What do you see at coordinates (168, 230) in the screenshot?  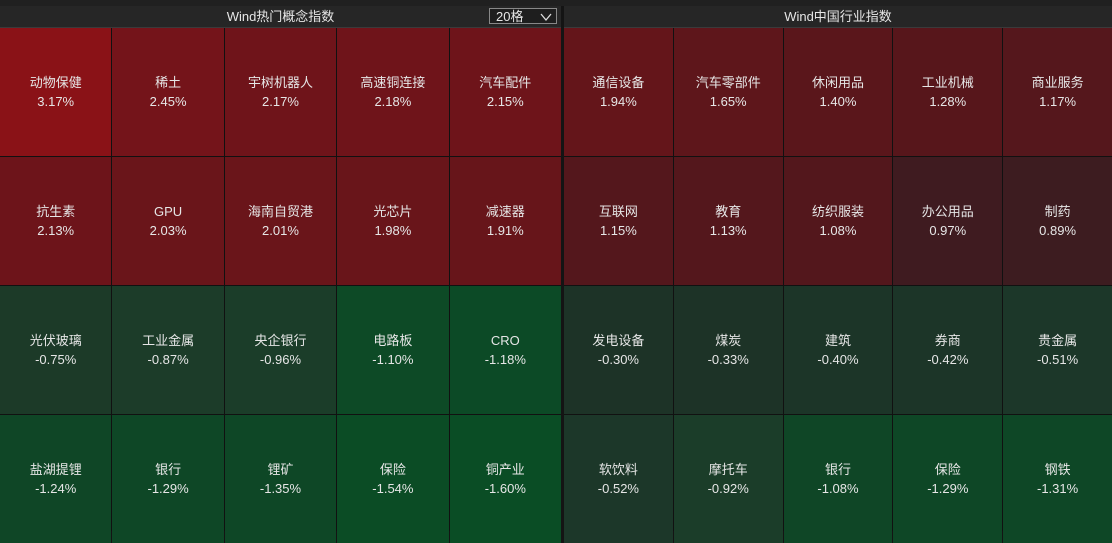 I see `tile-change: 2.03%` at bounding box center [168, 230].